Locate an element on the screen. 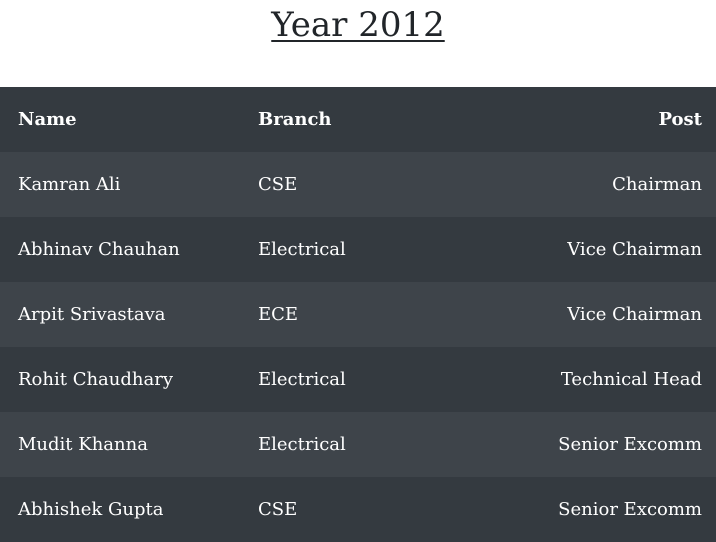 Image resolution: width=716 pixels, height=542 pixels. page-title: Year 2012 is located at coordinates (358, 25).